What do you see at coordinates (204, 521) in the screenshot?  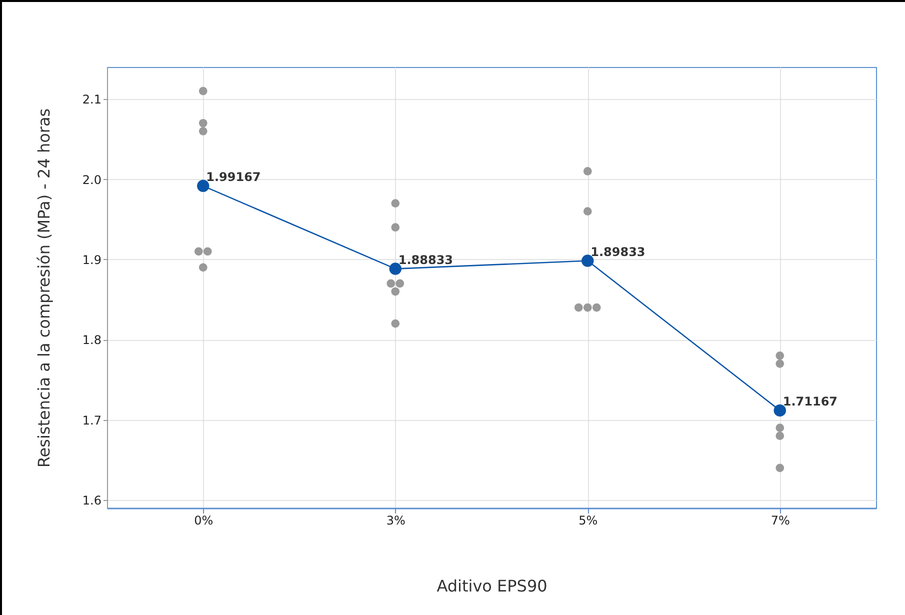 I see `x-tick-label: 0%` at bounding box center [204, 521].